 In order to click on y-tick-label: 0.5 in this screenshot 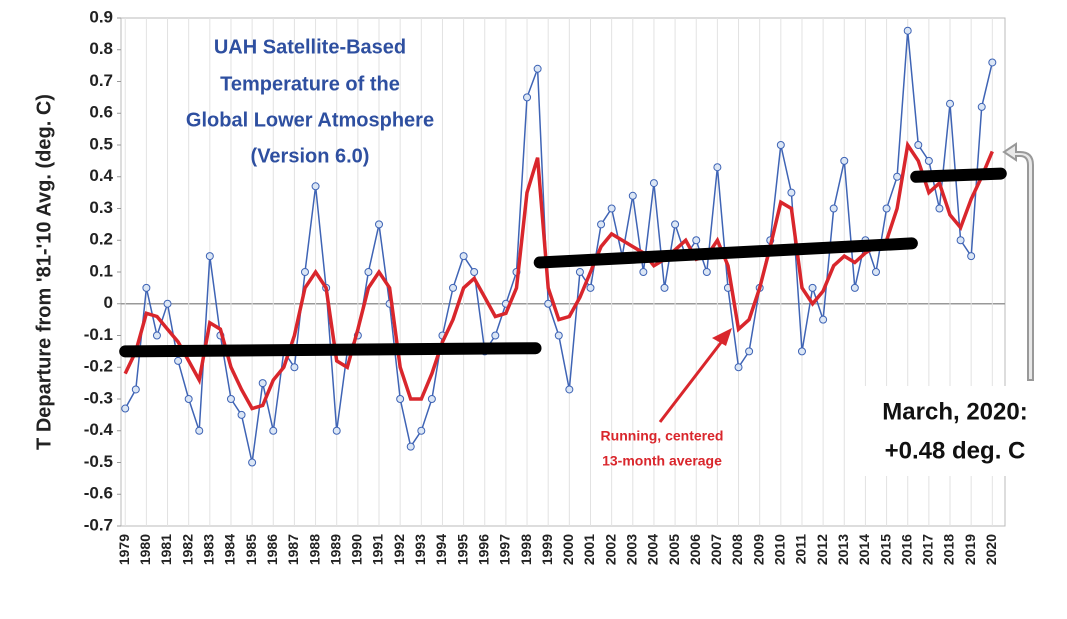, I will do `click(101, 143)`.